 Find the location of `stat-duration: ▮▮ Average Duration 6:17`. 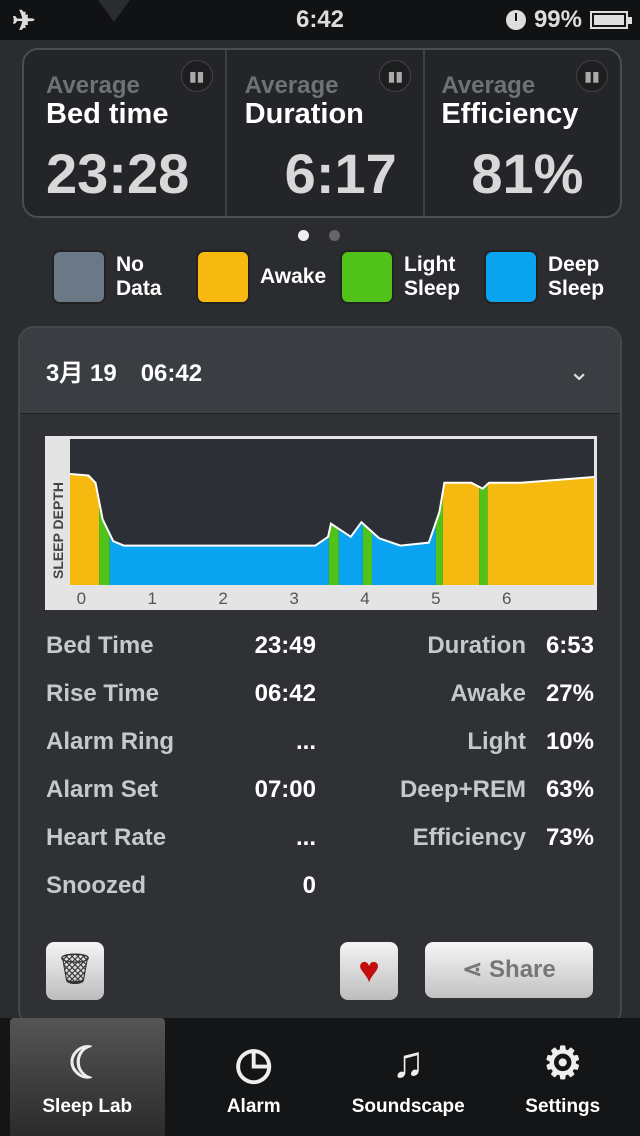

stat-duration: ▮▮ Average Duration 6:17 is located at coordinates (326, 133).